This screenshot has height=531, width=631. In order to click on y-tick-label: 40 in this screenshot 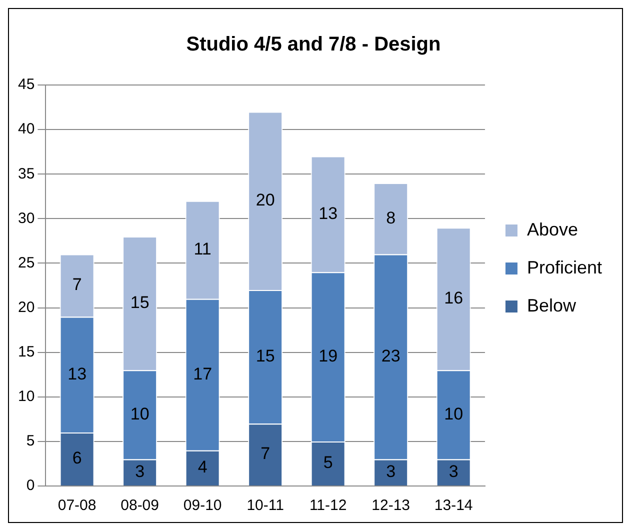, I will do `click(26, 129)`.